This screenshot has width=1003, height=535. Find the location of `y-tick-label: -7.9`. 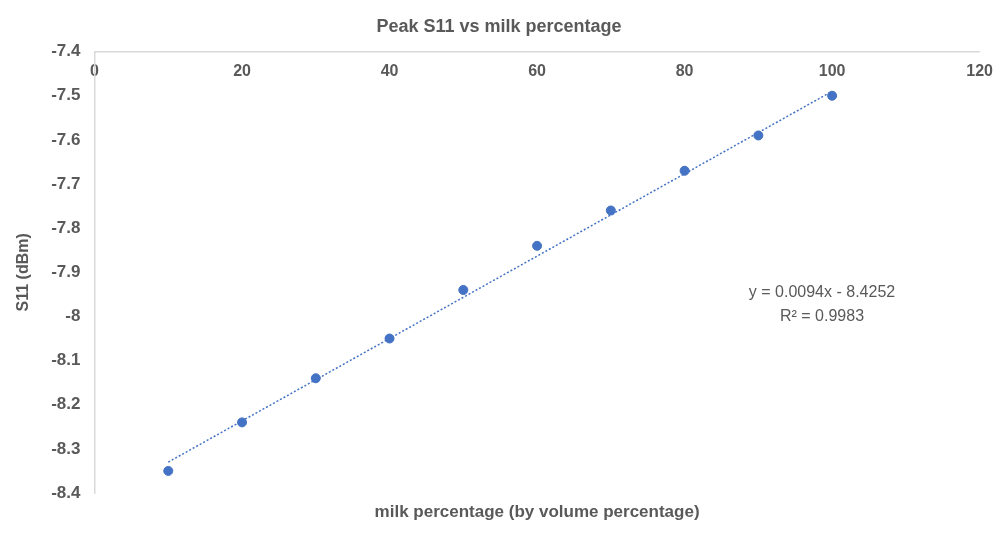

y-tick-label: -7.9 is located at coordinates (66, 271).